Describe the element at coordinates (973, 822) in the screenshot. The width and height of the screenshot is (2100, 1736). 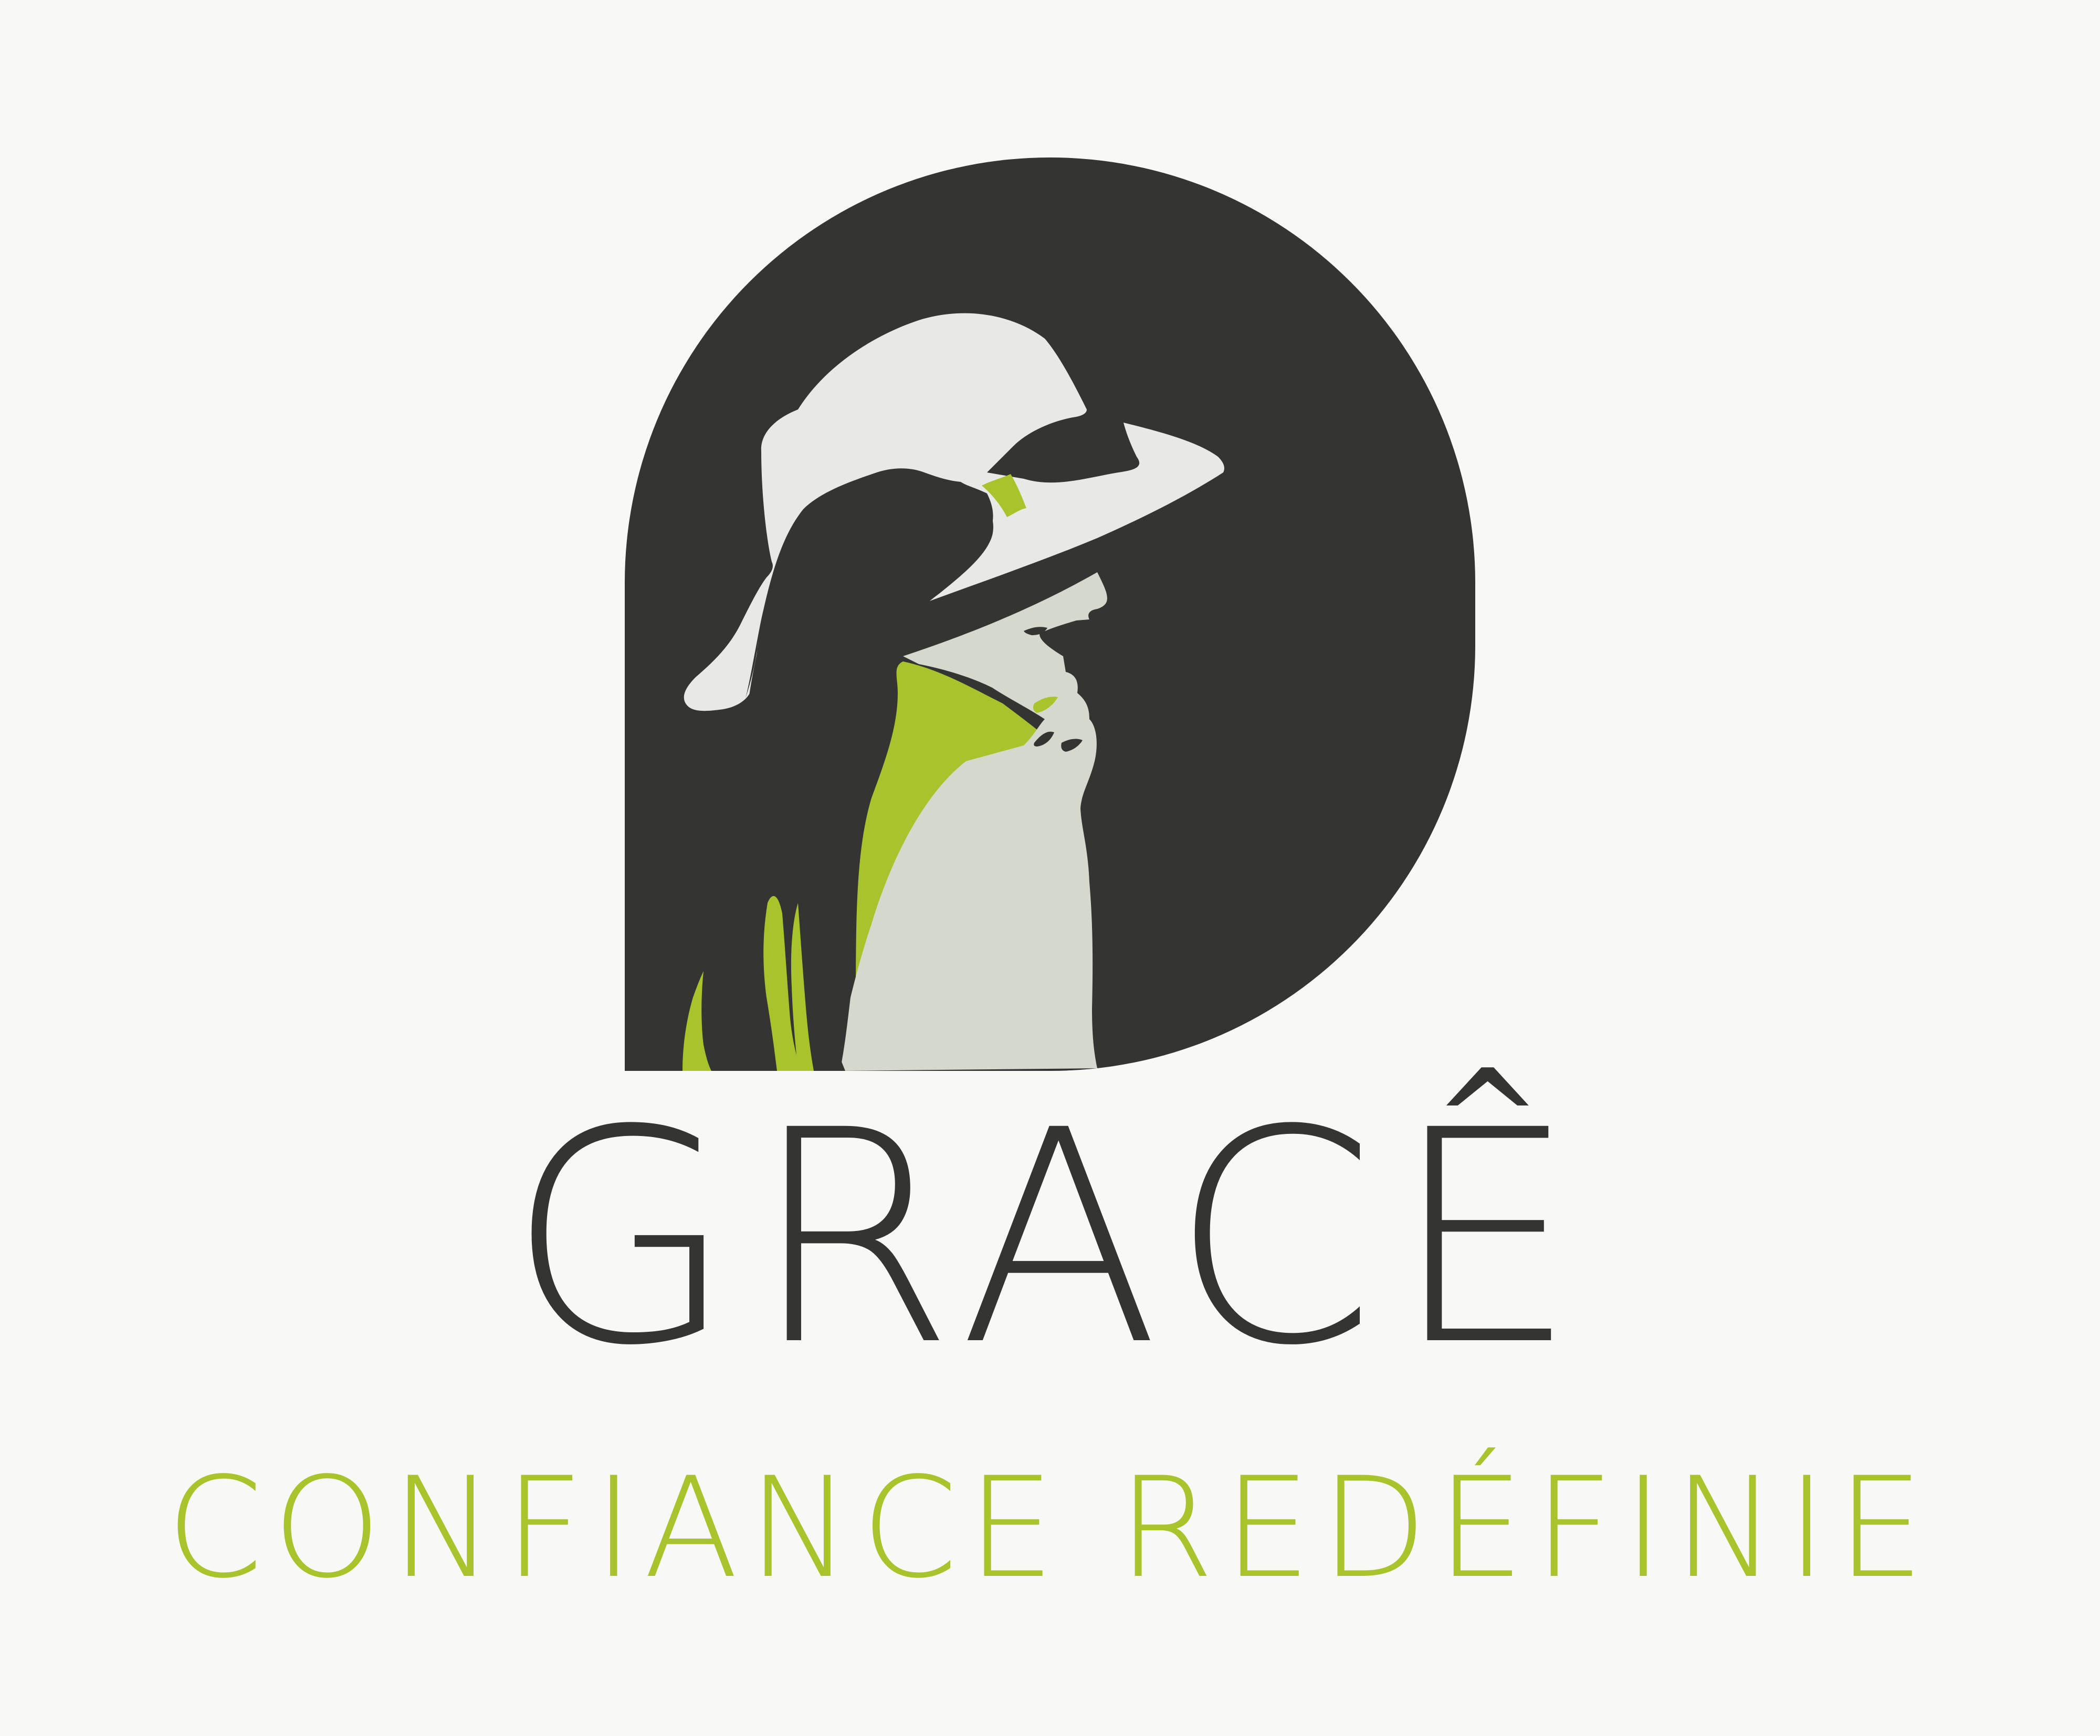
I see `face-body-shape` at that location.